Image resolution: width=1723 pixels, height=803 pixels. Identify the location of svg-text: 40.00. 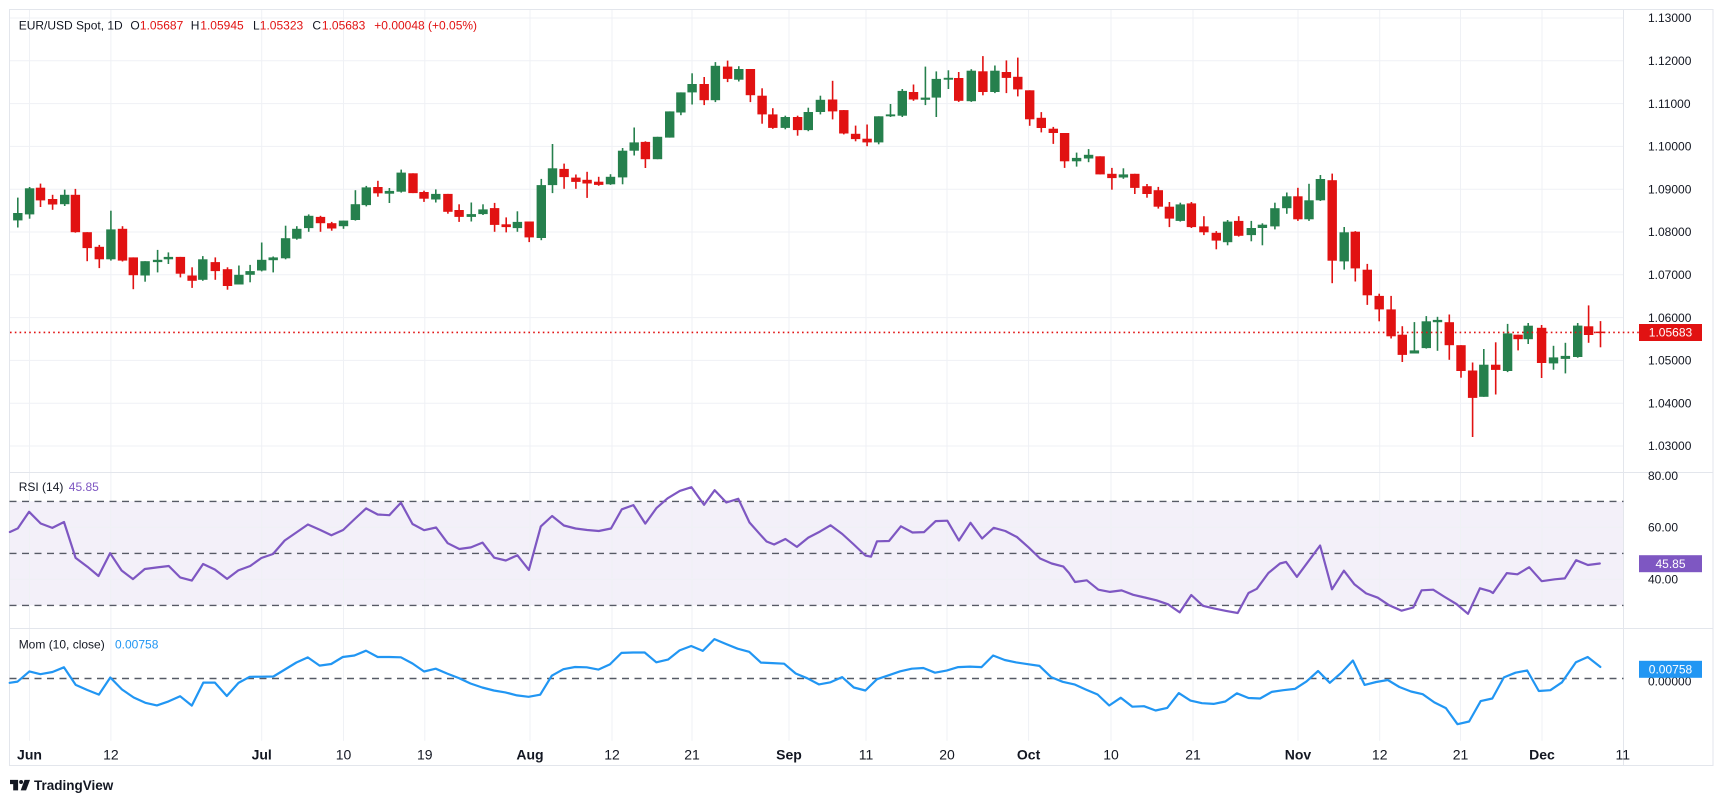
(1663, 580).